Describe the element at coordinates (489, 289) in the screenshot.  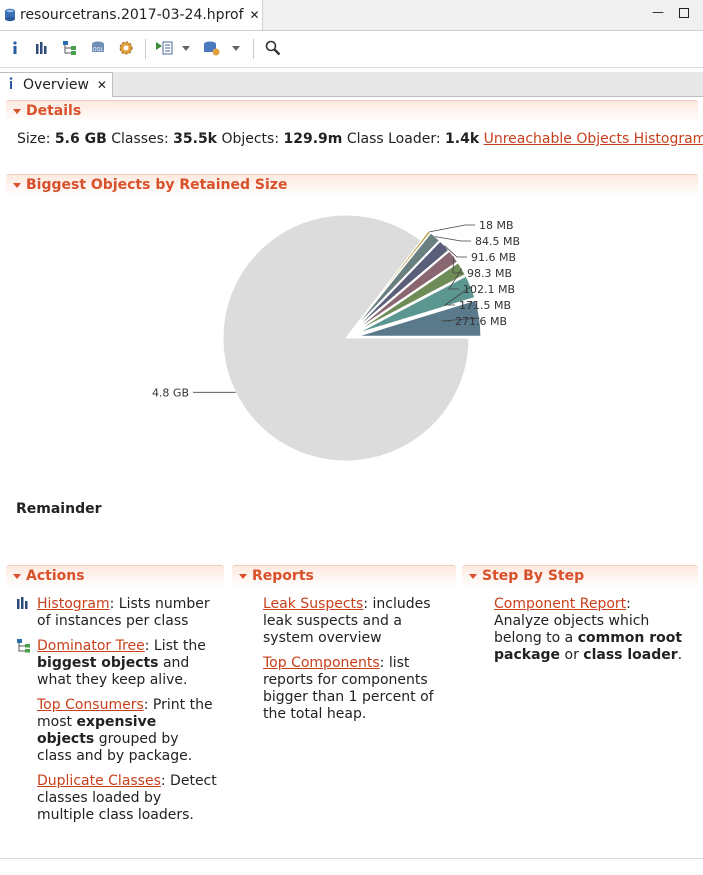
I see `slice-label: 102.1 MB` at that location.